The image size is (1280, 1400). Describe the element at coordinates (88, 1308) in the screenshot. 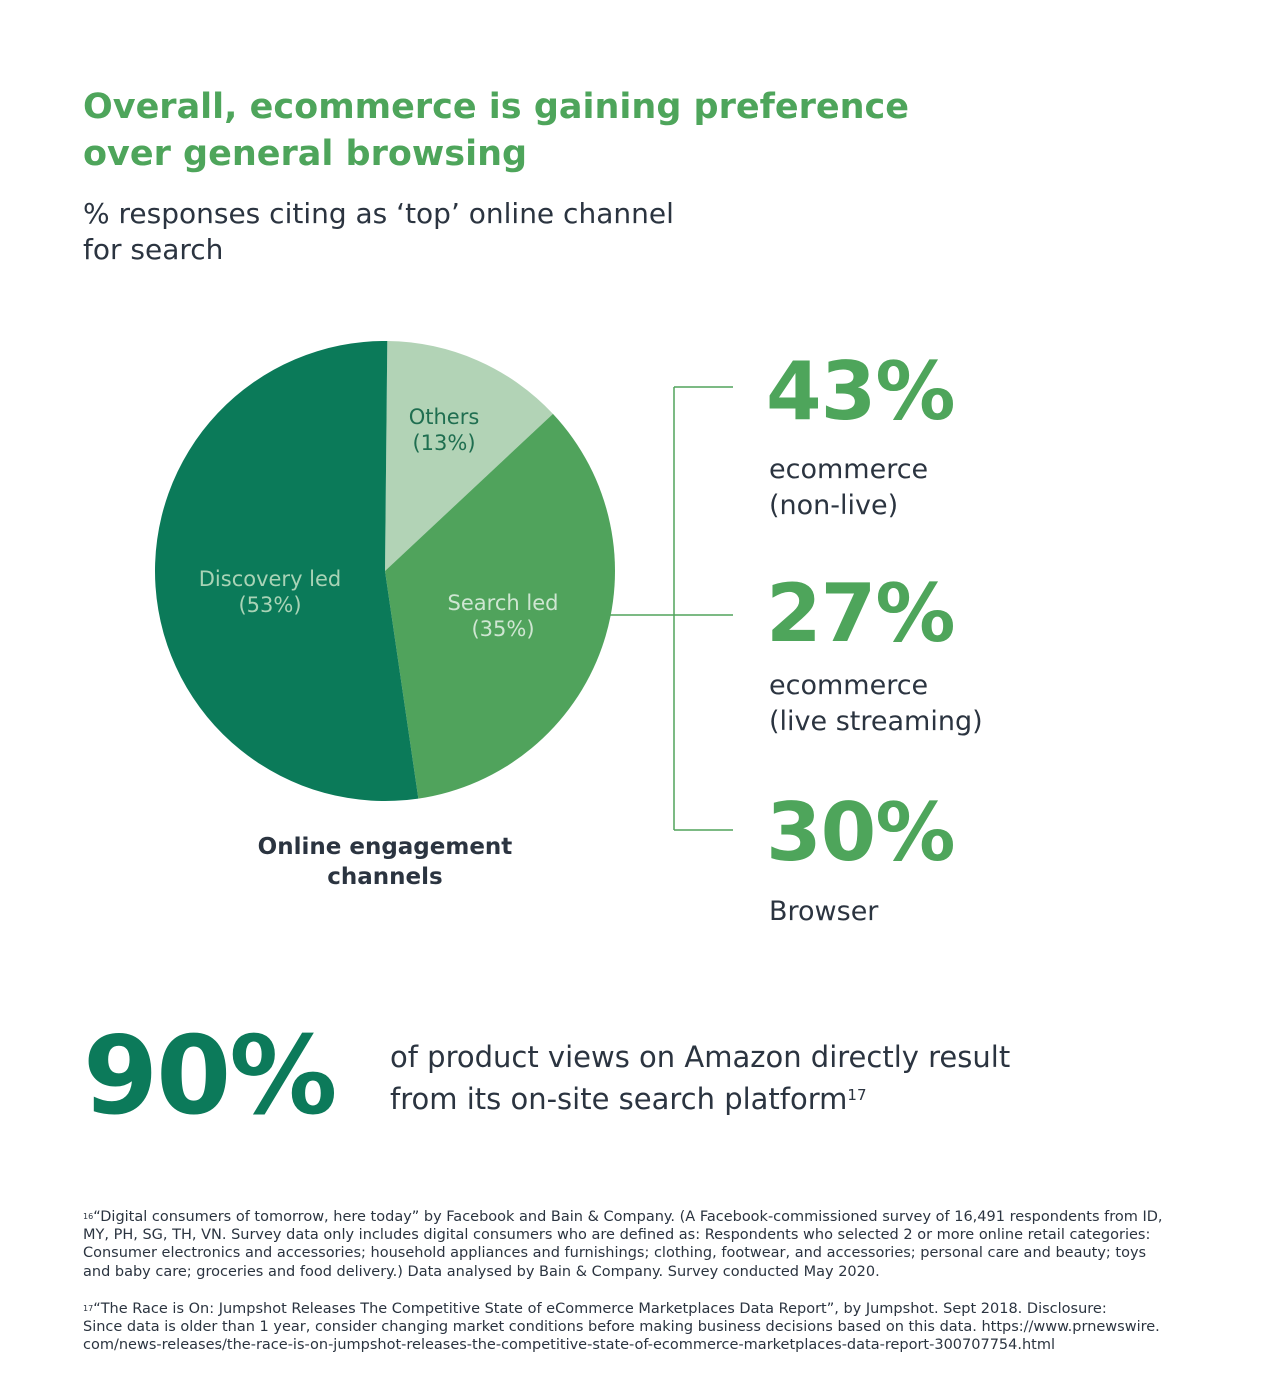

I see `footnote-marker: 17` at that location.